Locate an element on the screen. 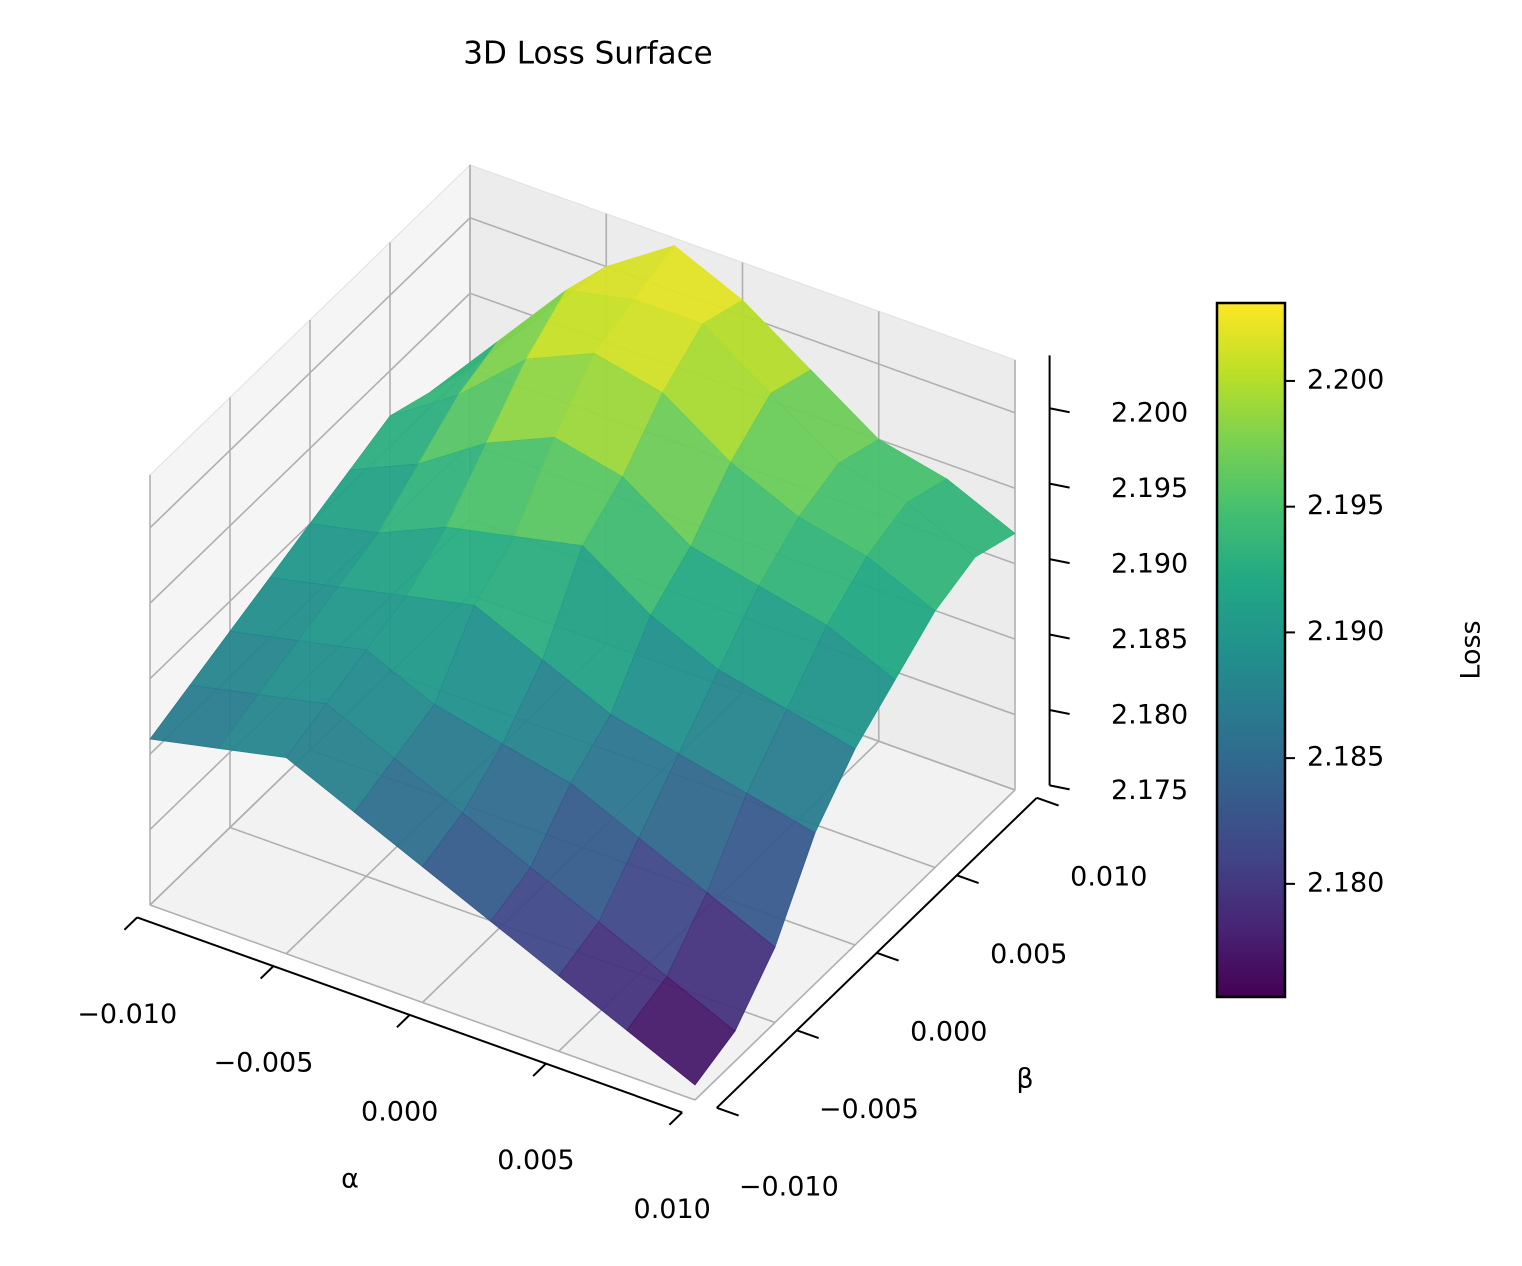 This screenshot has width=1522, height=1266. y-tick-label: 0.000 is located at coordinates (948, 1031).